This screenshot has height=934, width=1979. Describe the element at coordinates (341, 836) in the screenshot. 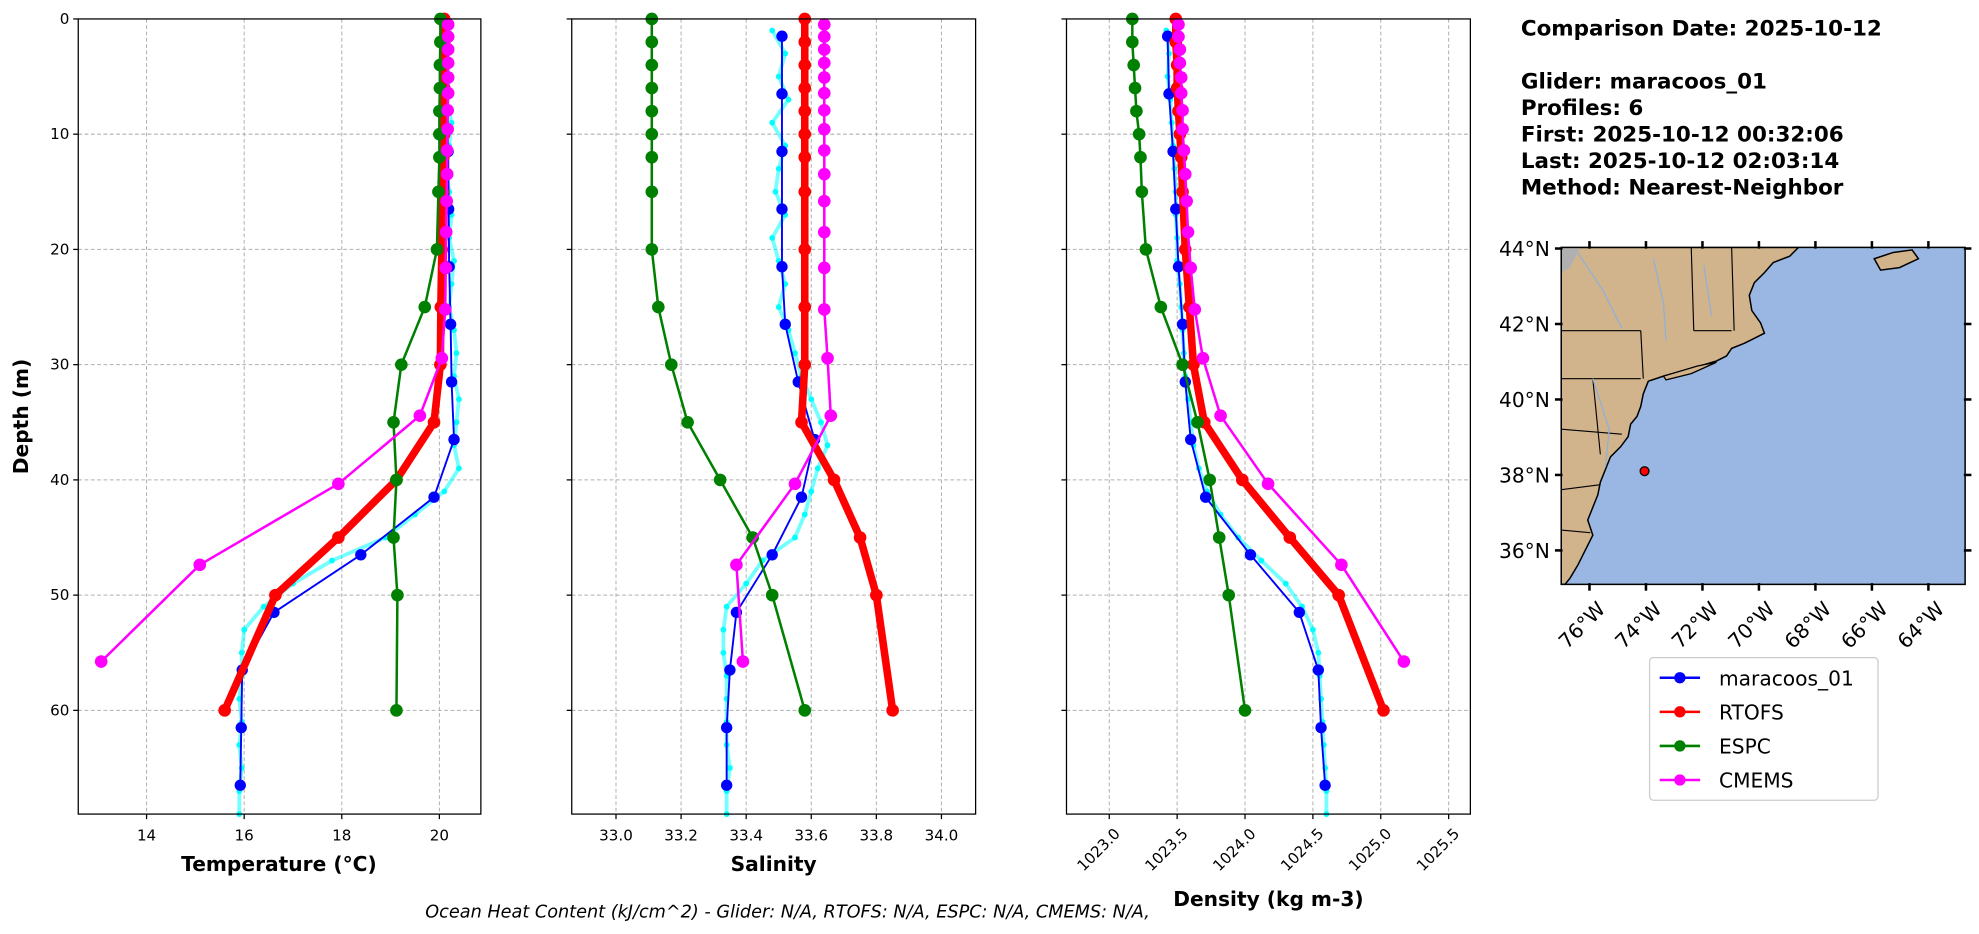

I see `x-tick-label: 18` at that location.